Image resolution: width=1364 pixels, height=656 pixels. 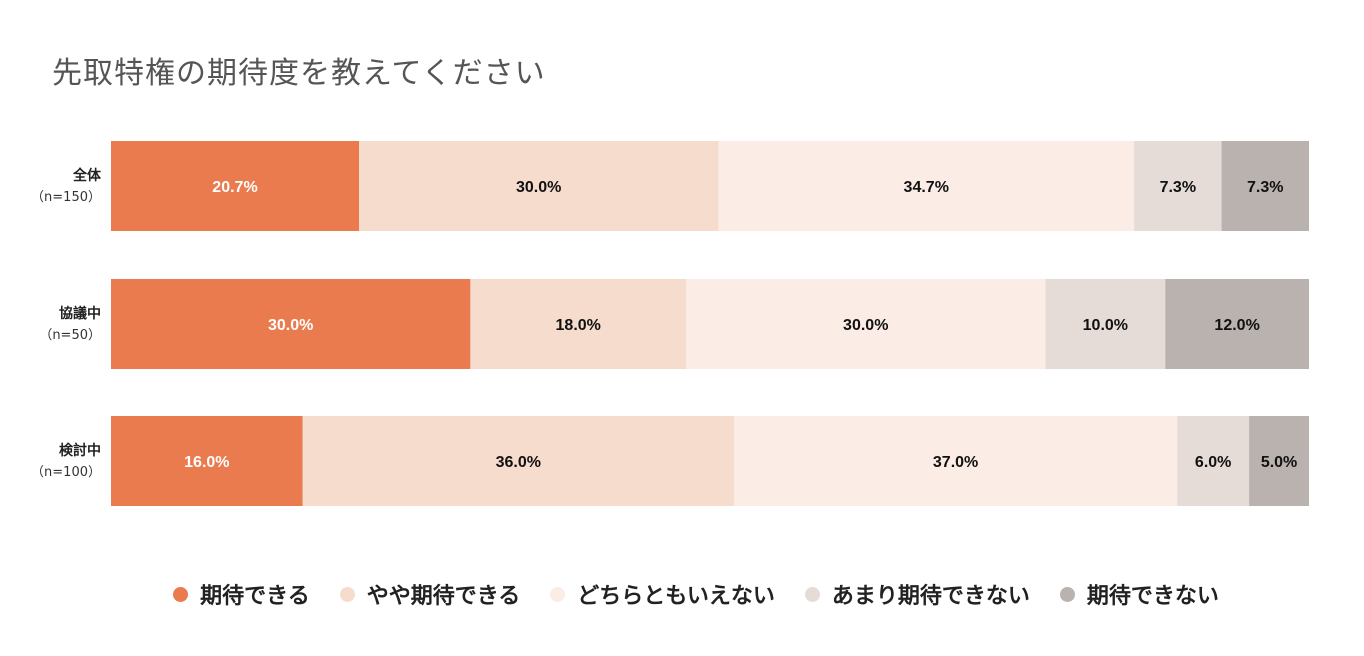 I want to click on legend-item-not-very-expected: あまり期待できない, so click(x=917, y=594).